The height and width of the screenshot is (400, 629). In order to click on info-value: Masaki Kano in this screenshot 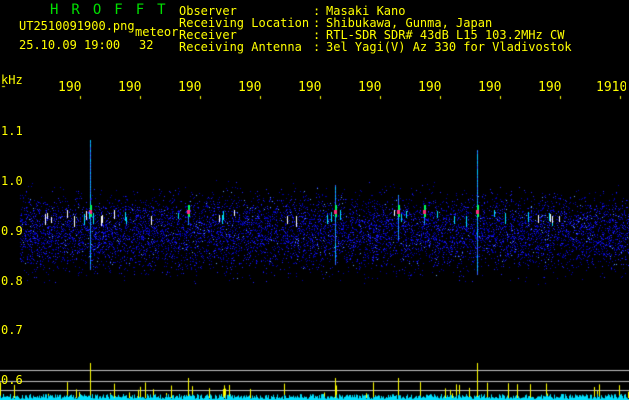, I will do `click(366, 11)`.